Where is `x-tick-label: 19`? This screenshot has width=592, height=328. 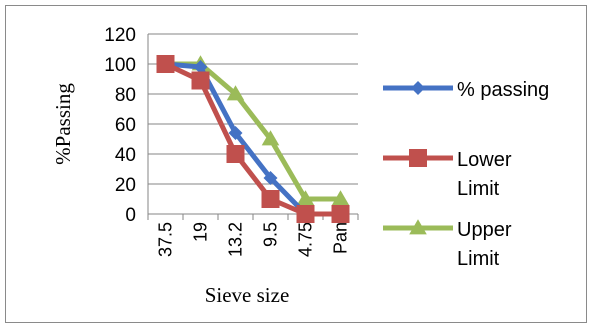
x-tick-label: 19 is located at coordinates (201, 232).